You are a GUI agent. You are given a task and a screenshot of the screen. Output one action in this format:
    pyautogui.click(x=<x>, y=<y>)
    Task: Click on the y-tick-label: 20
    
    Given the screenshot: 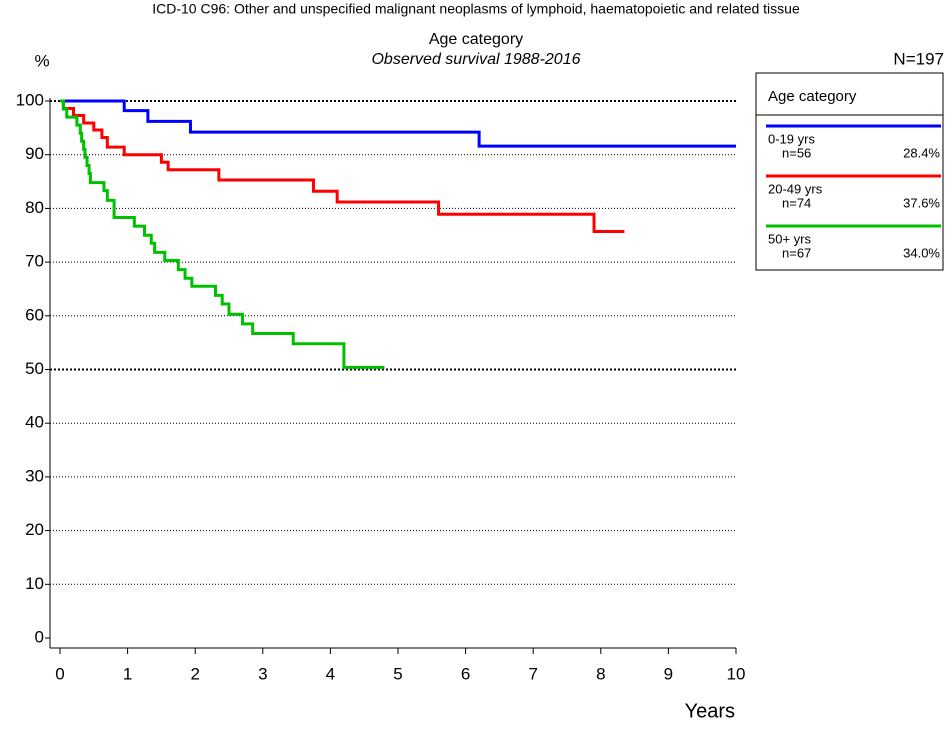 What is the action you would take?
    pyautogui.click(x=34, y=529)
    